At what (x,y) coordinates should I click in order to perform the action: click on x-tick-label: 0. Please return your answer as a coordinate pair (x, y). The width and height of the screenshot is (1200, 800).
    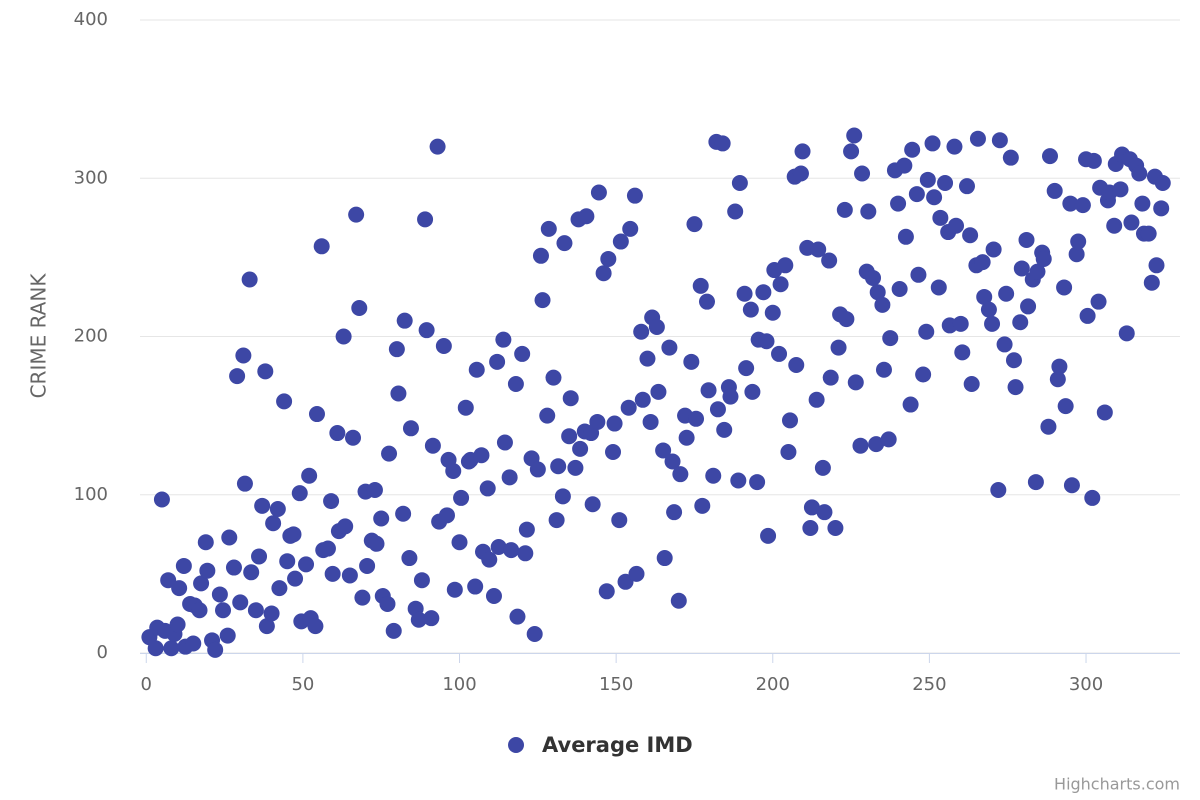
    Looking at the image, I should click on (146, 684).